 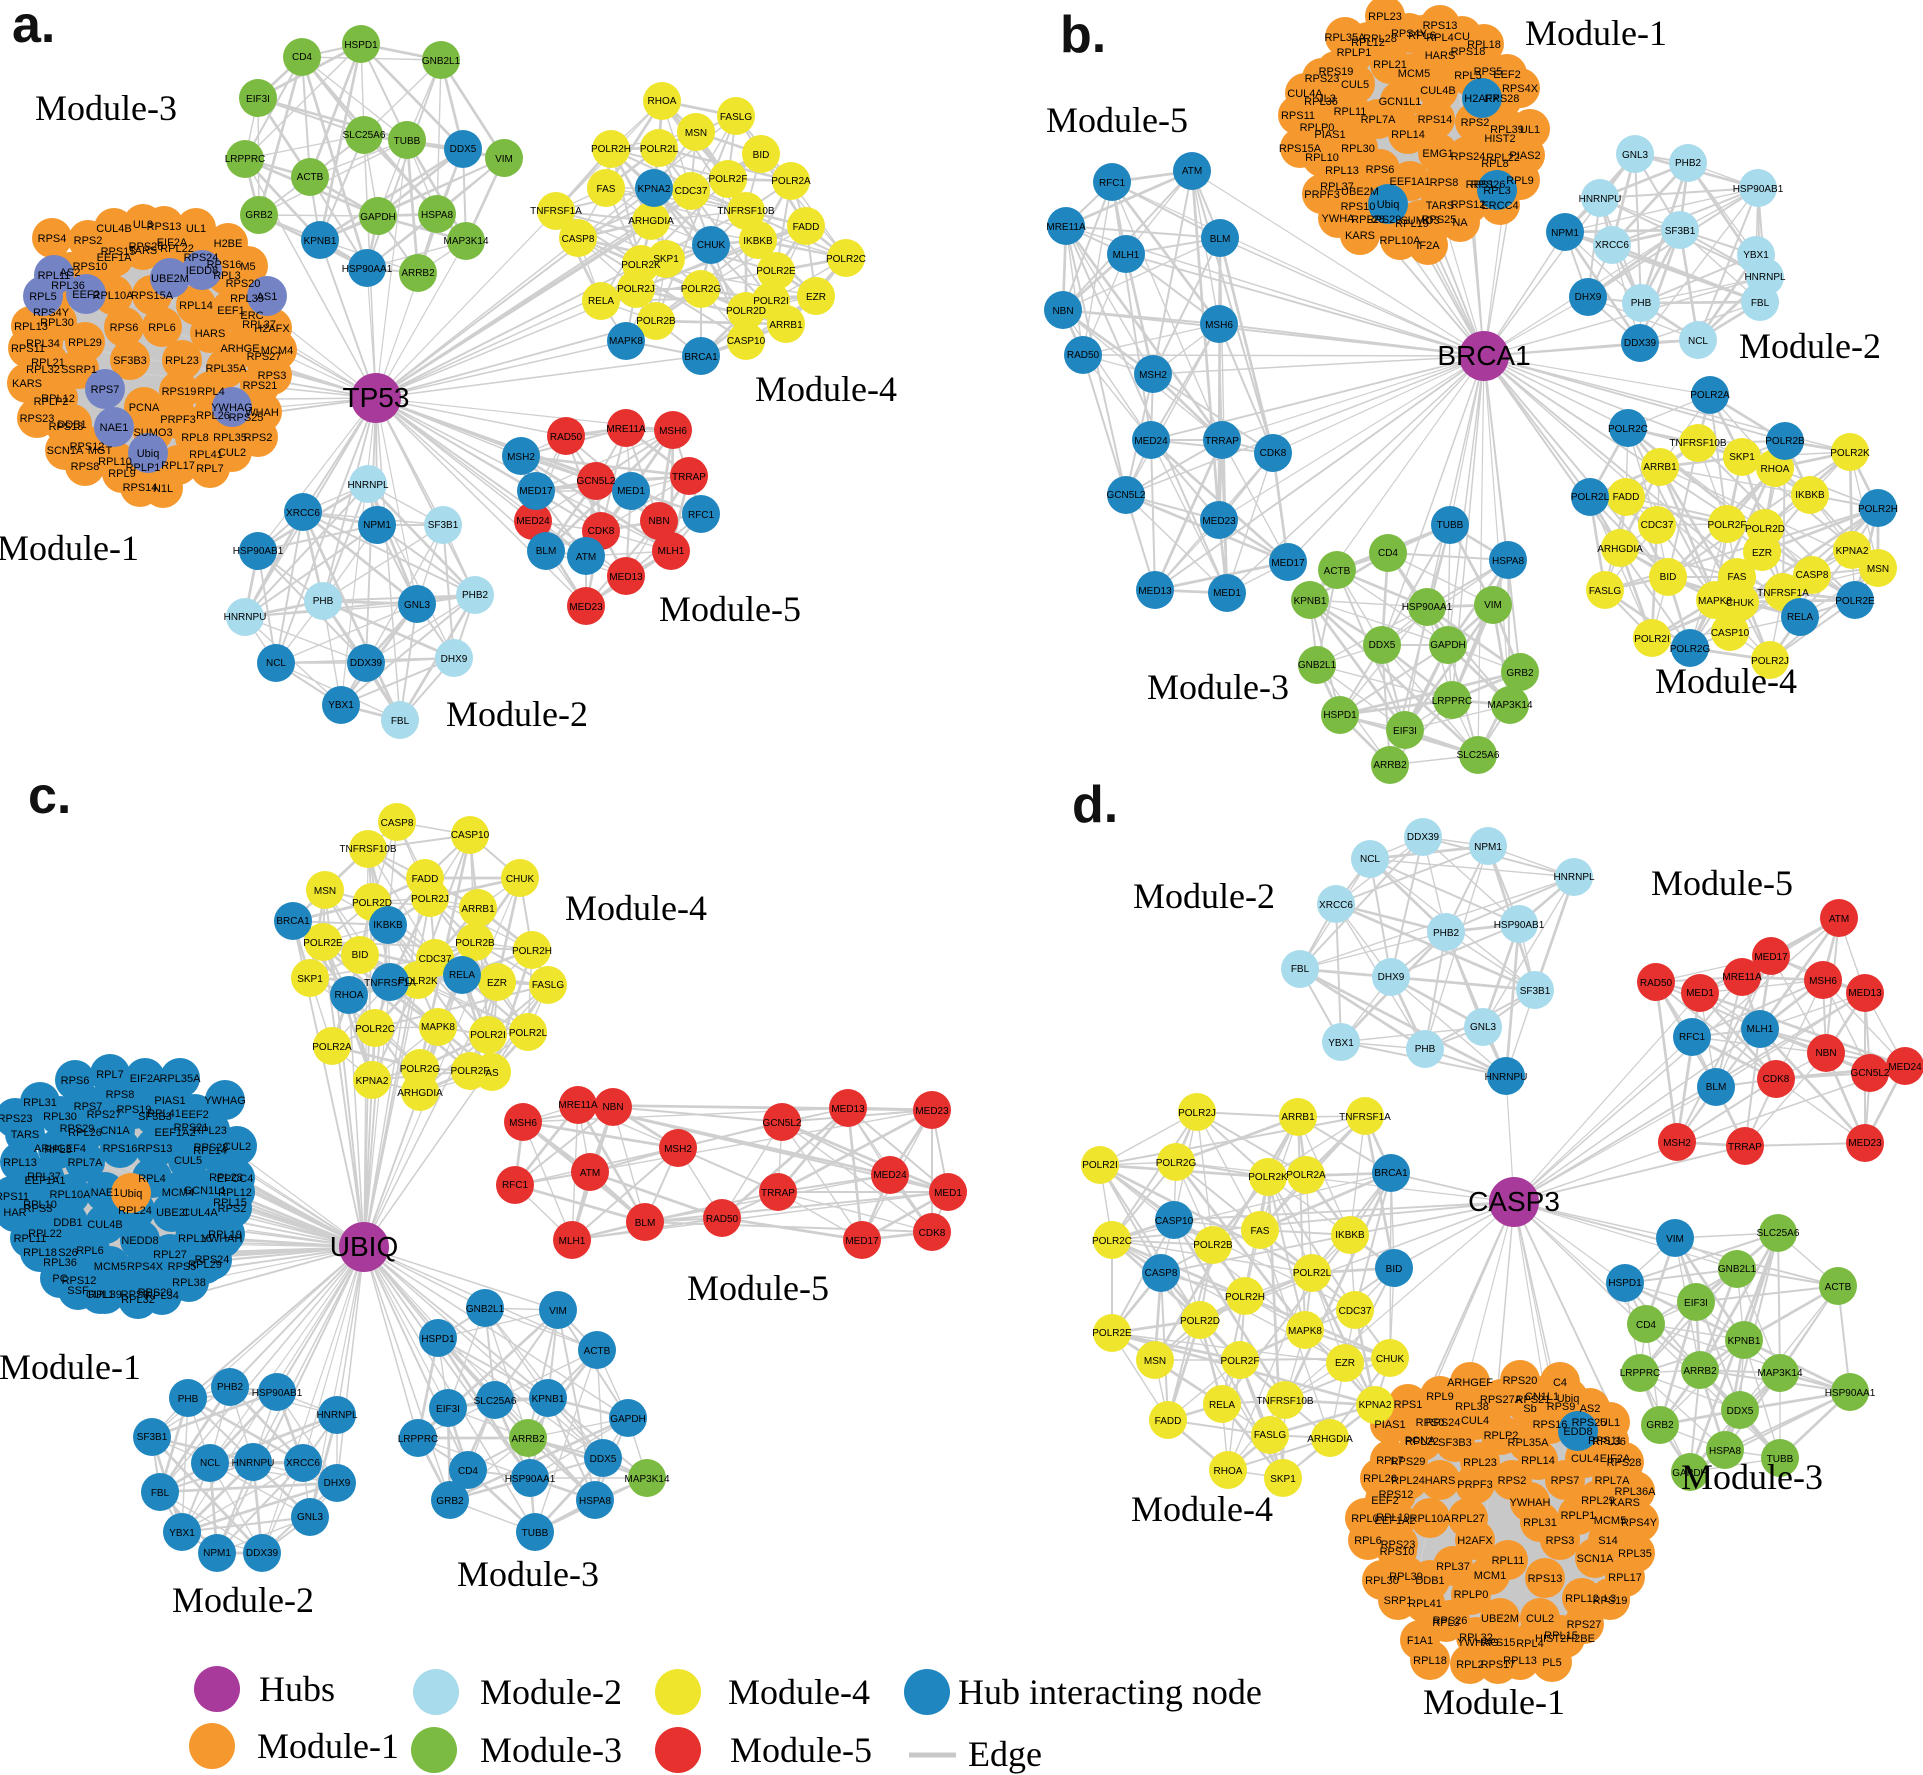 What do you see at coordinates (239, 349) in the screenshot?
I see `svg-text: ARHGE` at bounding box center [239, 349].